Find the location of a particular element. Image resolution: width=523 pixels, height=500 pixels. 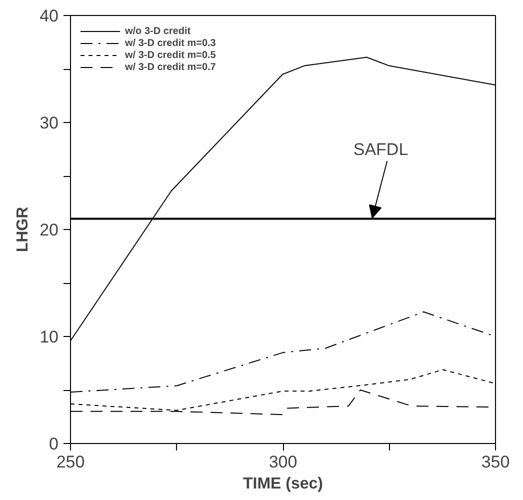

y-axis-title: LHGR is located at coordinates (23, 229).